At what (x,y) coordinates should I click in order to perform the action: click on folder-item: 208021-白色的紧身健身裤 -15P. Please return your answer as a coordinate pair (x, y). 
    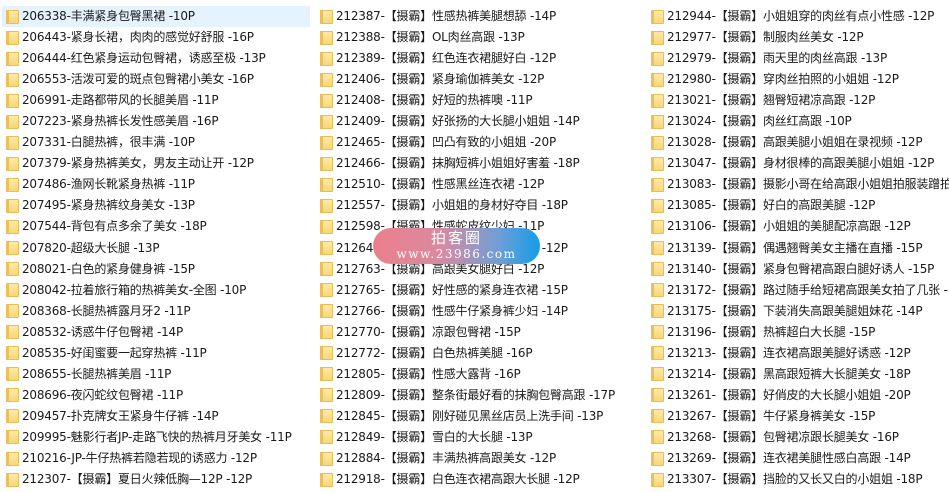
    Looking at the image, I should click on (156, 269).